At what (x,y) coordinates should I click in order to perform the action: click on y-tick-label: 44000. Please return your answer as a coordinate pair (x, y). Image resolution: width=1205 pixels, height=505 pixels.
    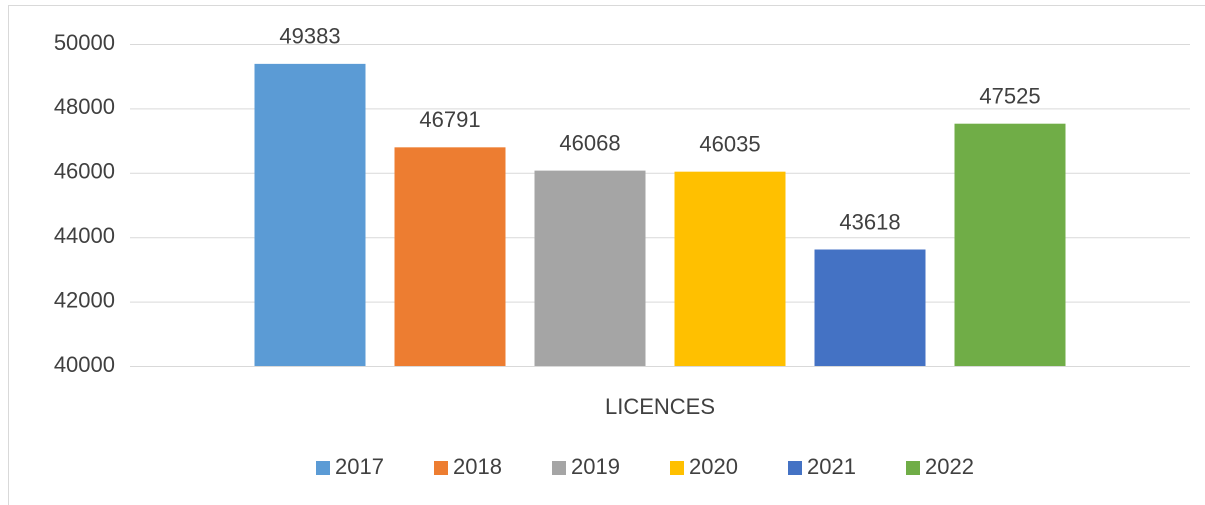
    Looking at the image, I should click on (84, 235).